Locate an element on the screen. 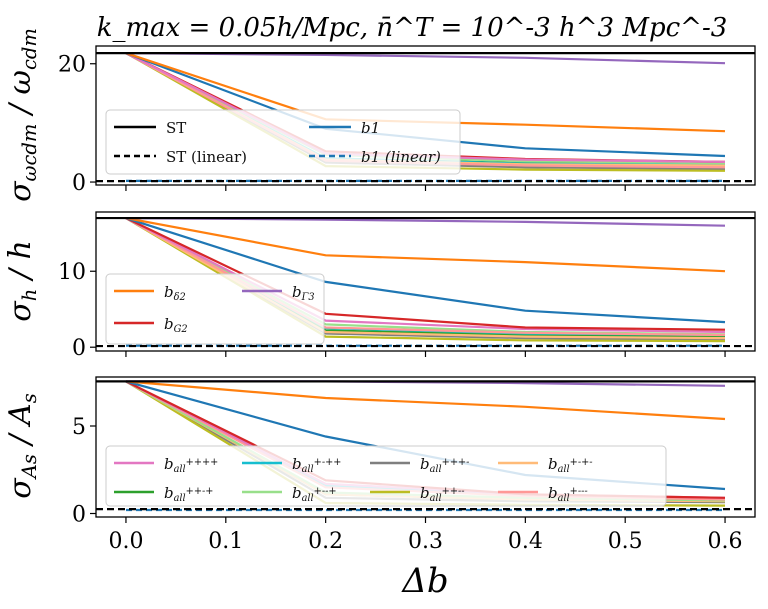 This screenshot has width=768, height=609. x-tick-label: 0.1 is located at coordinates (225, 541).